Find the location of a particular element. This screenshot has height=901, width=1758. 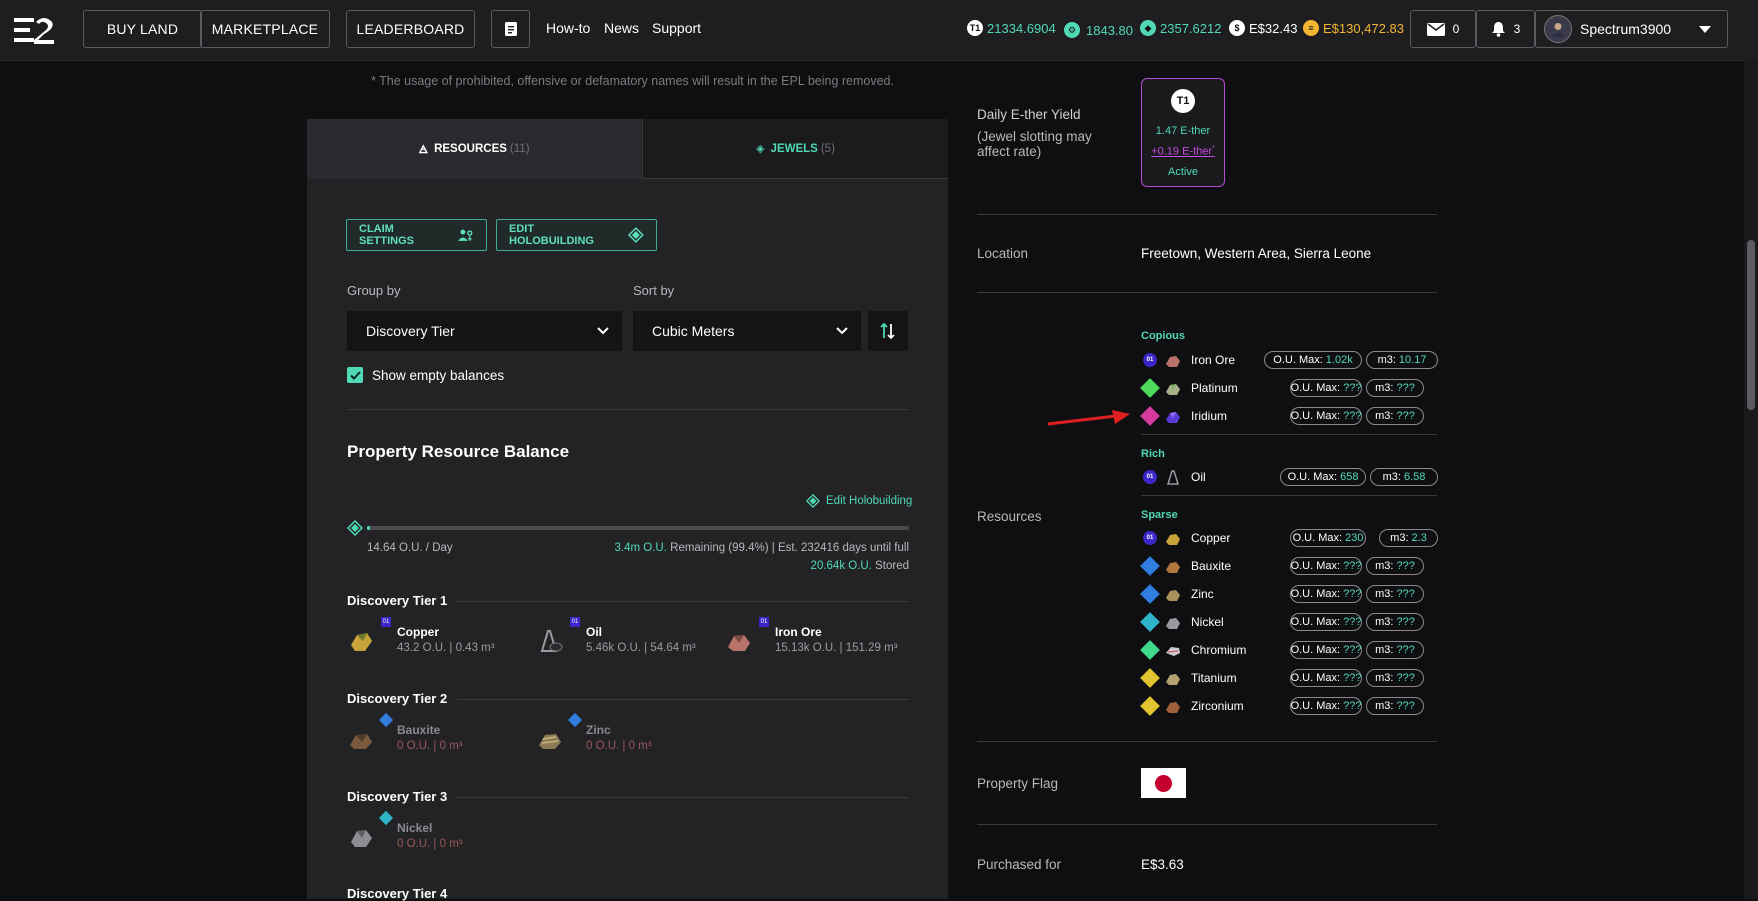

buy-land-button: BUY LAND is located at coordinates (142, 29).